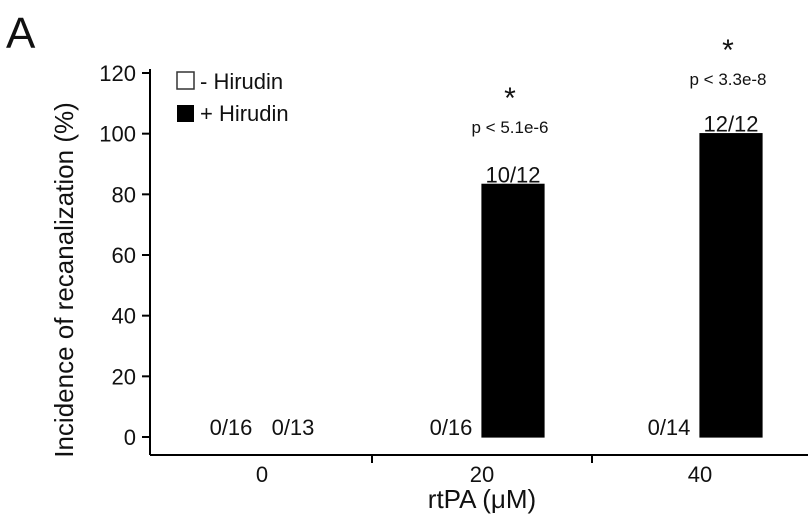  Describe the element at coordinates (185, 113) in the screenshot. I see `legend-swatch-plus-hirudin` at that location.